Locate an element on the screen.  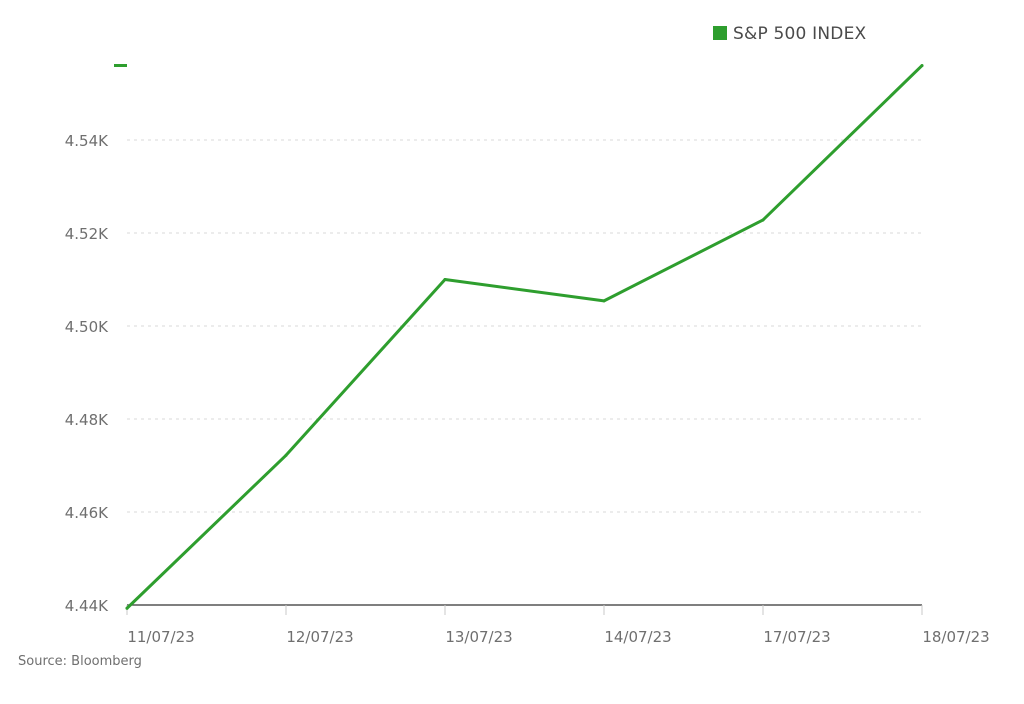
x-tick-label: 17/07/23 is located at coordinates (796, 637).